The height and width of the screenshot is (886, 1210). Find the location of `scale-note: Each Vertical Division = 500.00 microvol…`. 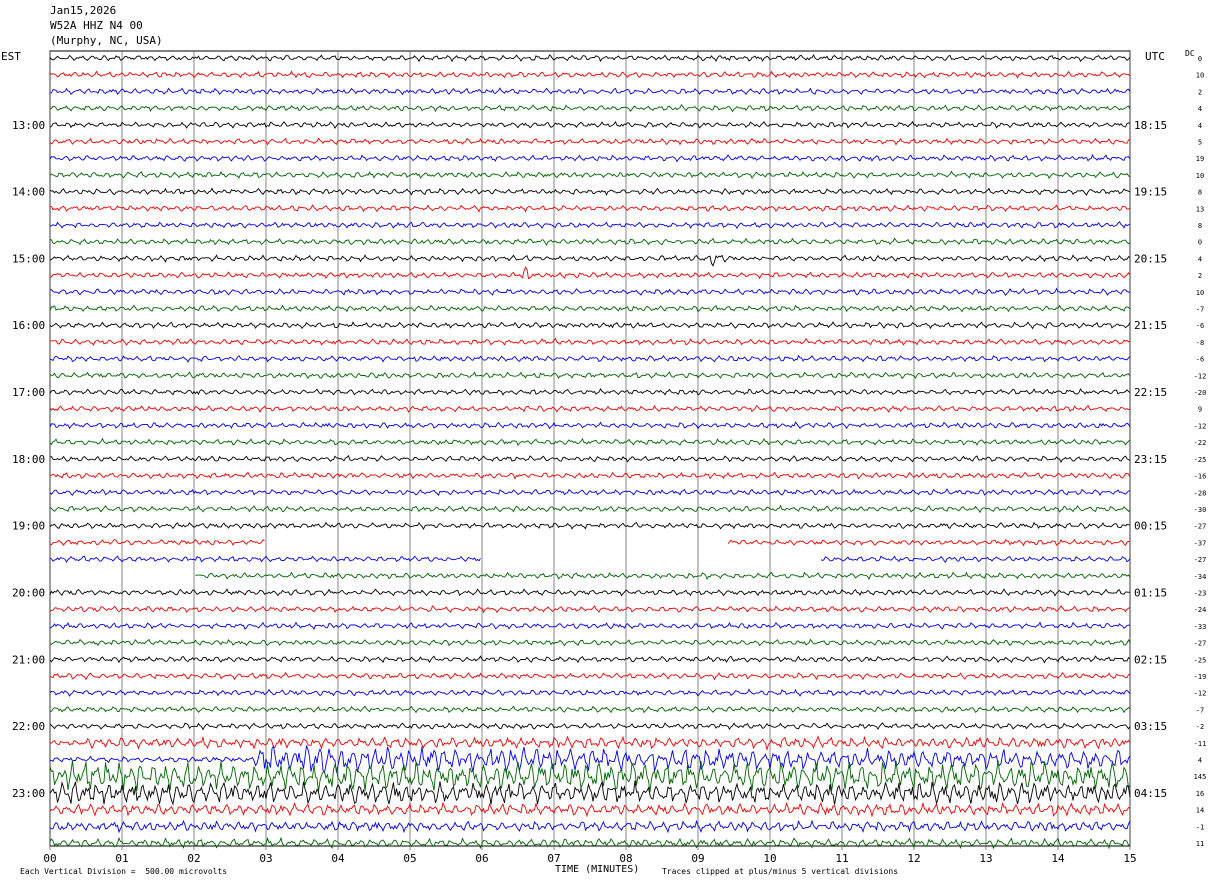

scale-note: Each Vertical Division = 500.00 microvol… is located at coordinates (124, 871).